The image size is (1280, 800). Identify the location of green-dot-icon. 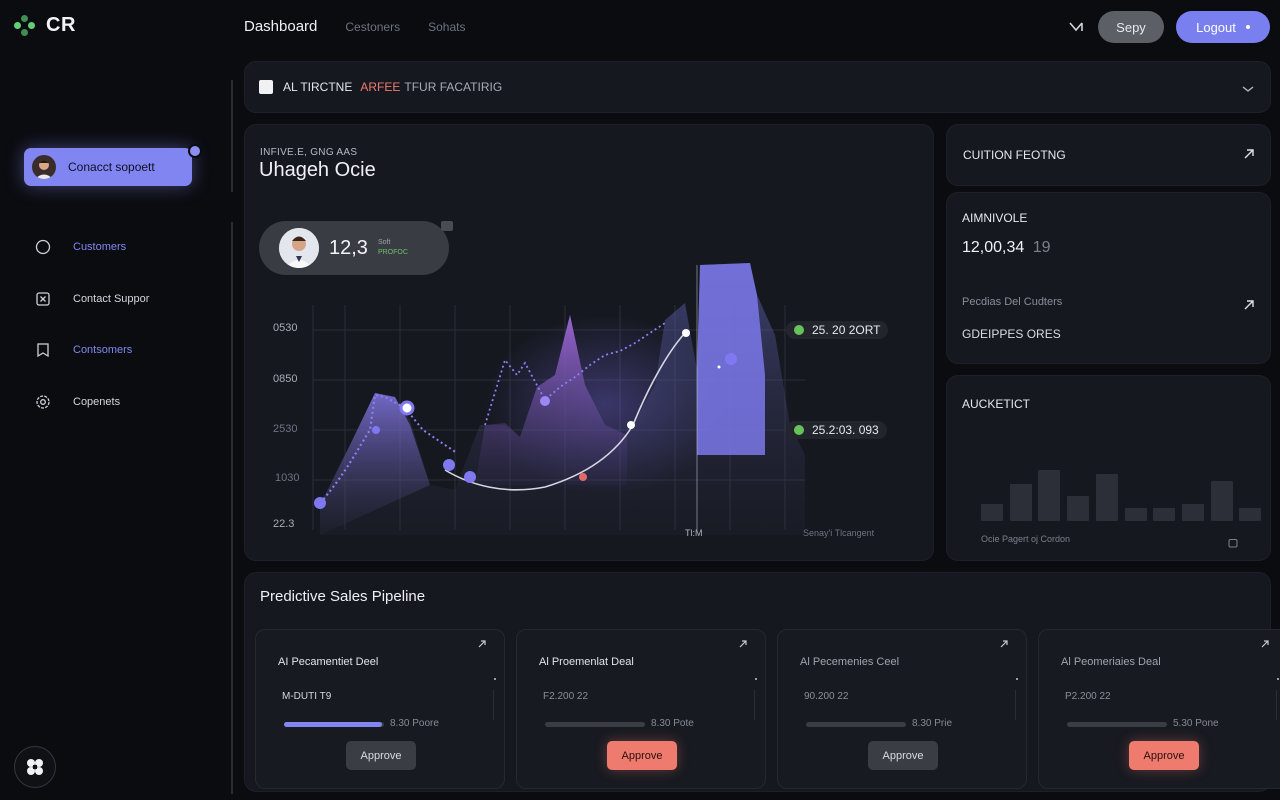
(799, 330).